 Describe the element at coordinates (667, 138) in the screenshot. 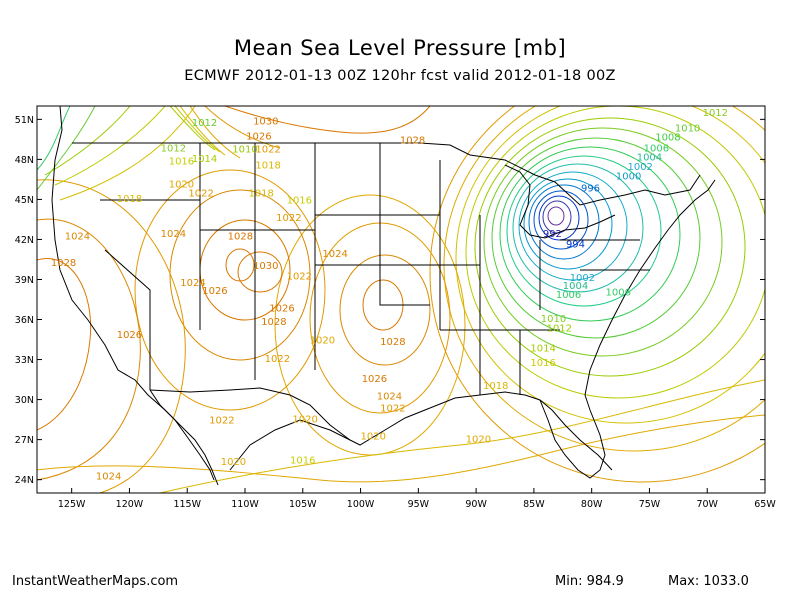

I see `isobar-label: 1008` at that location.